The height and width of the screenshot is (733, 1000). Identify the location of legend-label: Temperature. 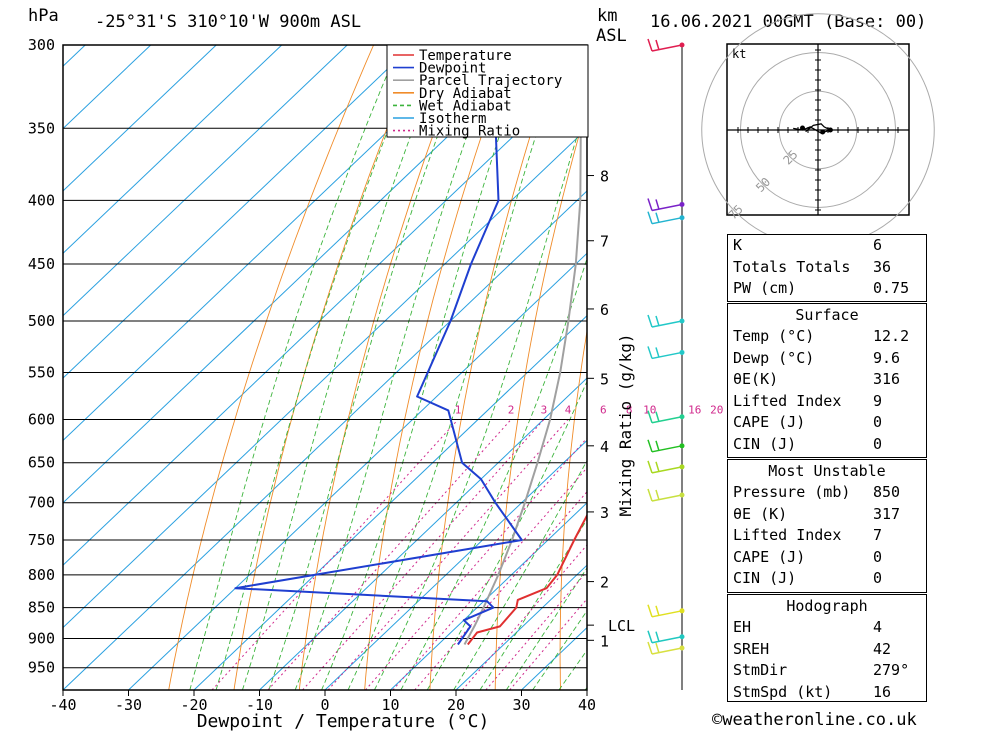
(465, 56).